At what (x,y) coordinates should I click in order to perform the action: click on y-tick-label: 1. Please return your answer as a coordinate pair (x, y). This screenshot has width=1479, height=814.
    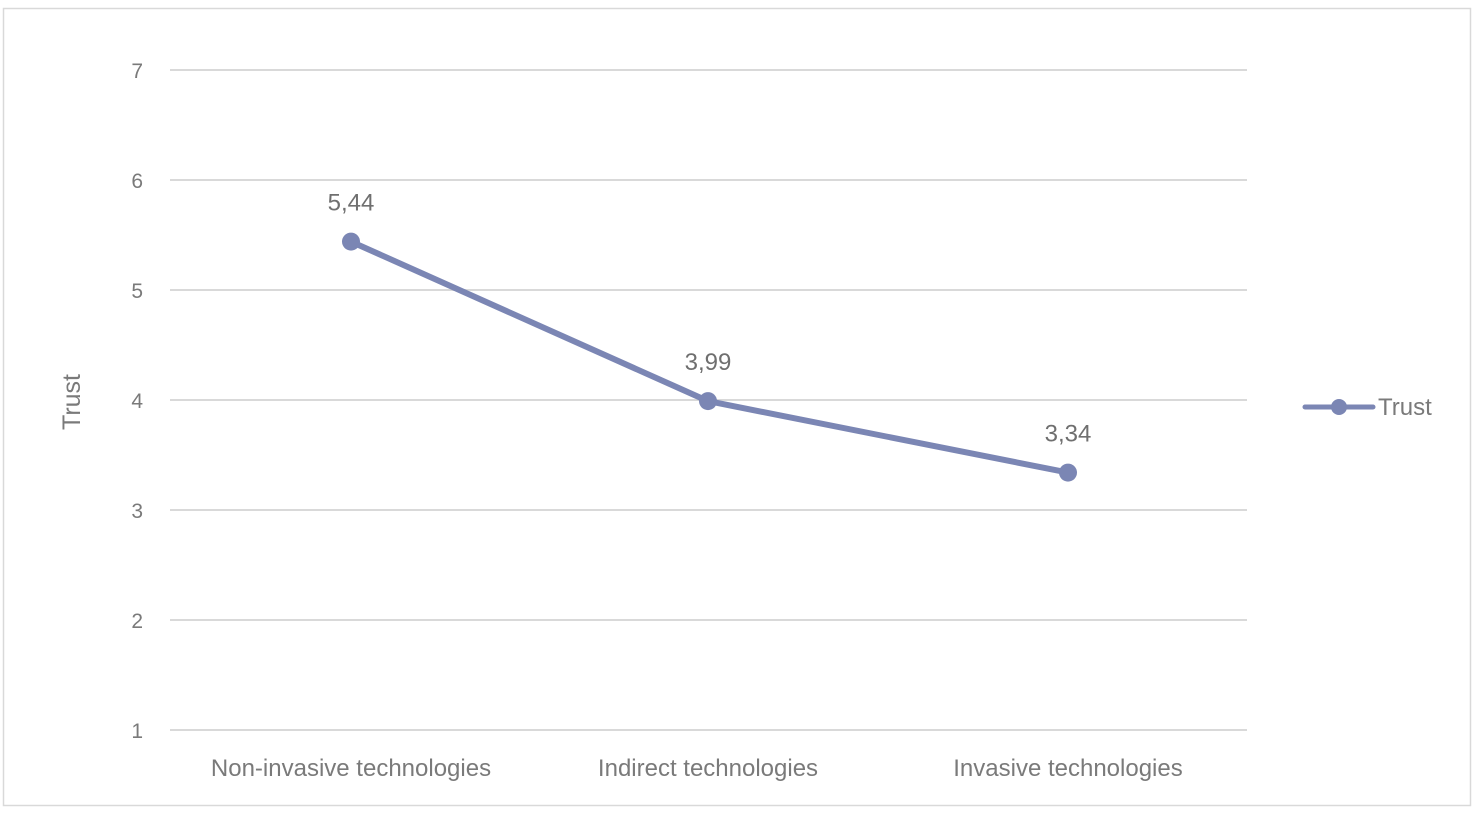
    Looking at the image, I should click on (137, 731).